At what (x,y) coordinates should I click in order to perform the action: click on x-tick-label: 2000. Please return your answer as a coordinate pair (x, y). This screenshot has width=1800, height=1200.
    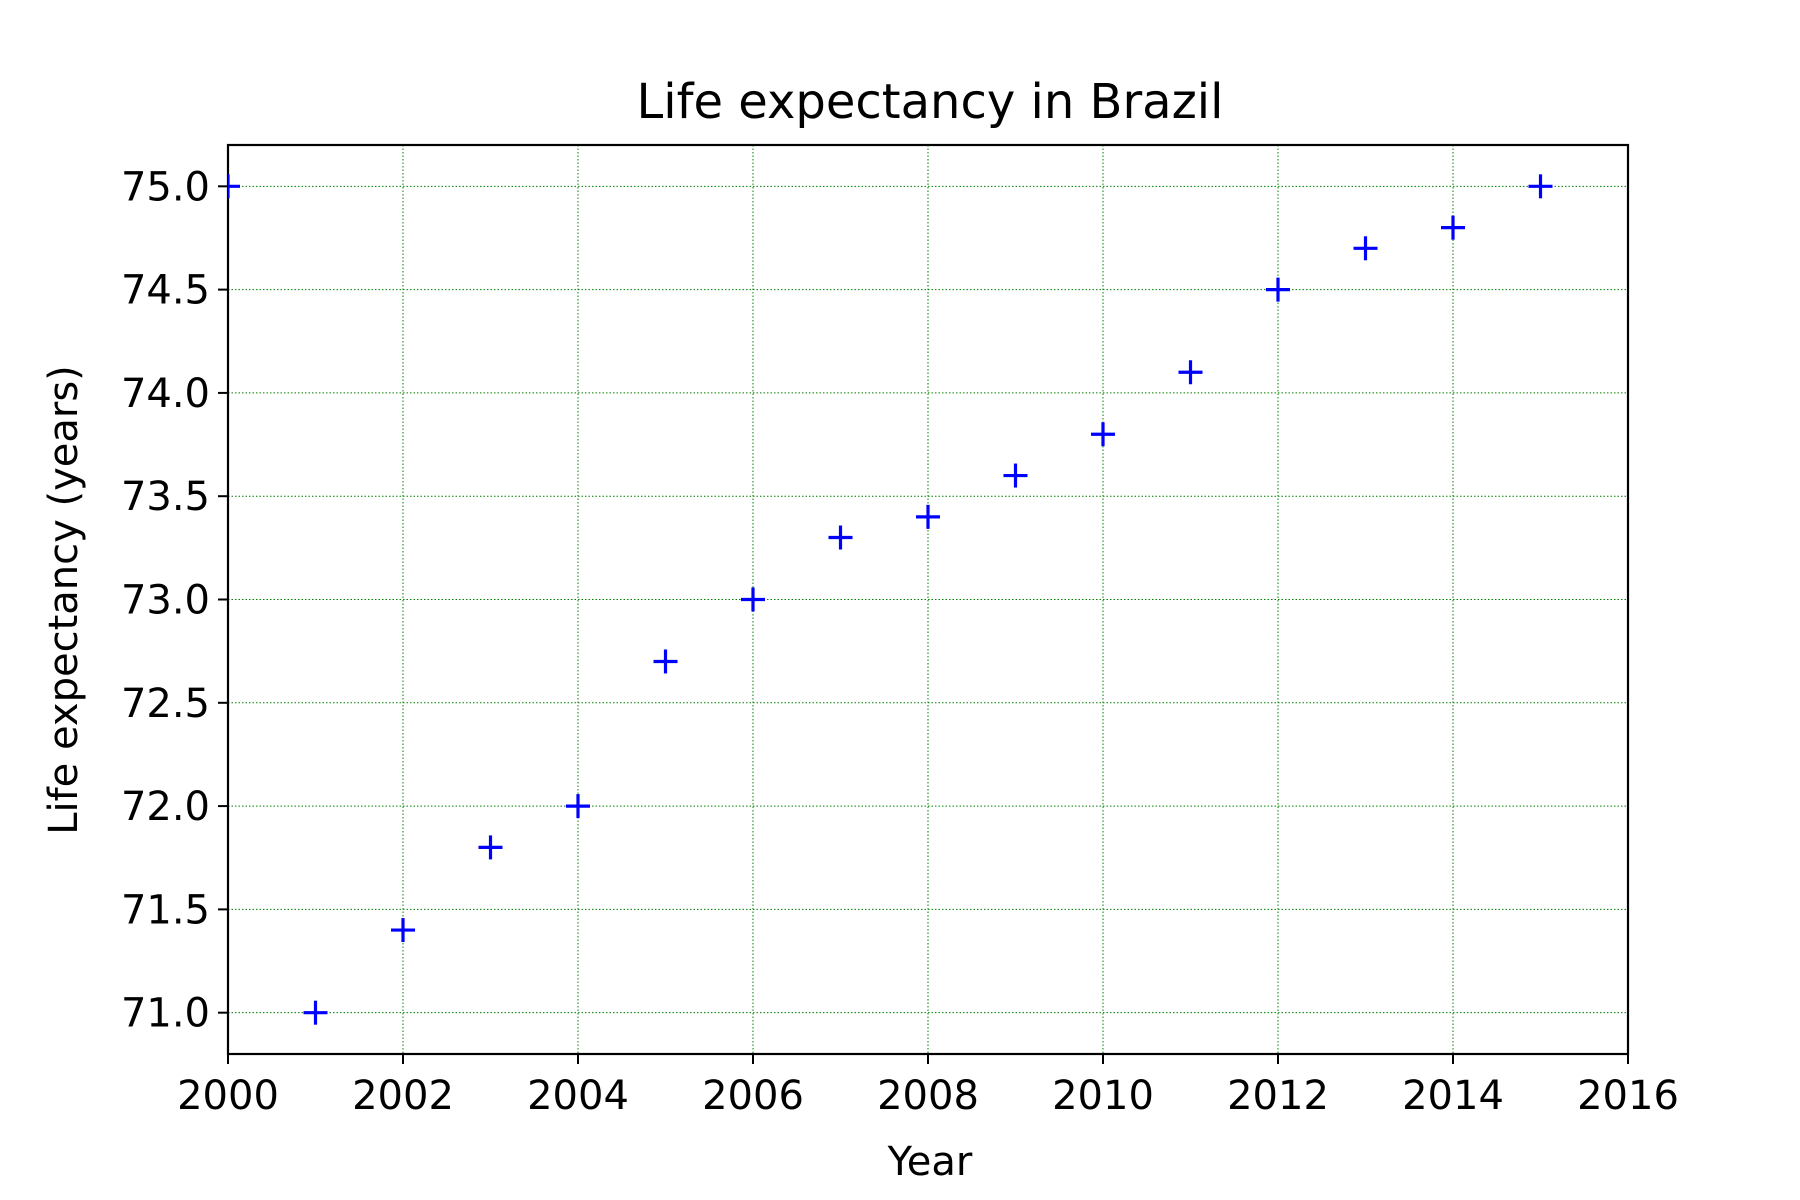
    Looking at the image, I should click on (228, 1096).